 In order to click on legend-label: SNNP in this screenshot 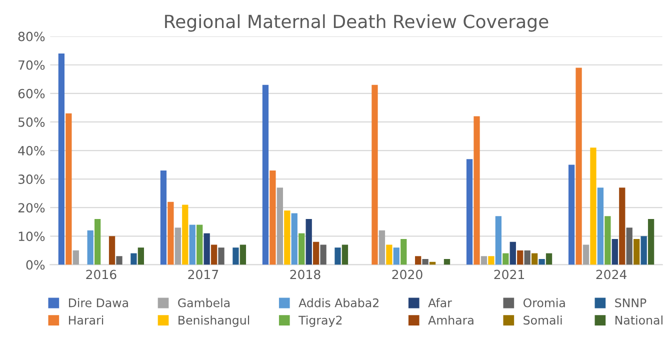, I will do `click(630, 303)`.